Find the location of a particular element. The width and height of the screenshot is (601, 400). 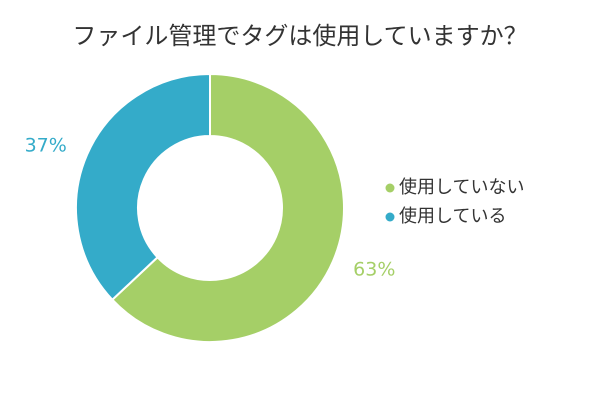

data-label-2: 37% is located at coordinates (46, 146).